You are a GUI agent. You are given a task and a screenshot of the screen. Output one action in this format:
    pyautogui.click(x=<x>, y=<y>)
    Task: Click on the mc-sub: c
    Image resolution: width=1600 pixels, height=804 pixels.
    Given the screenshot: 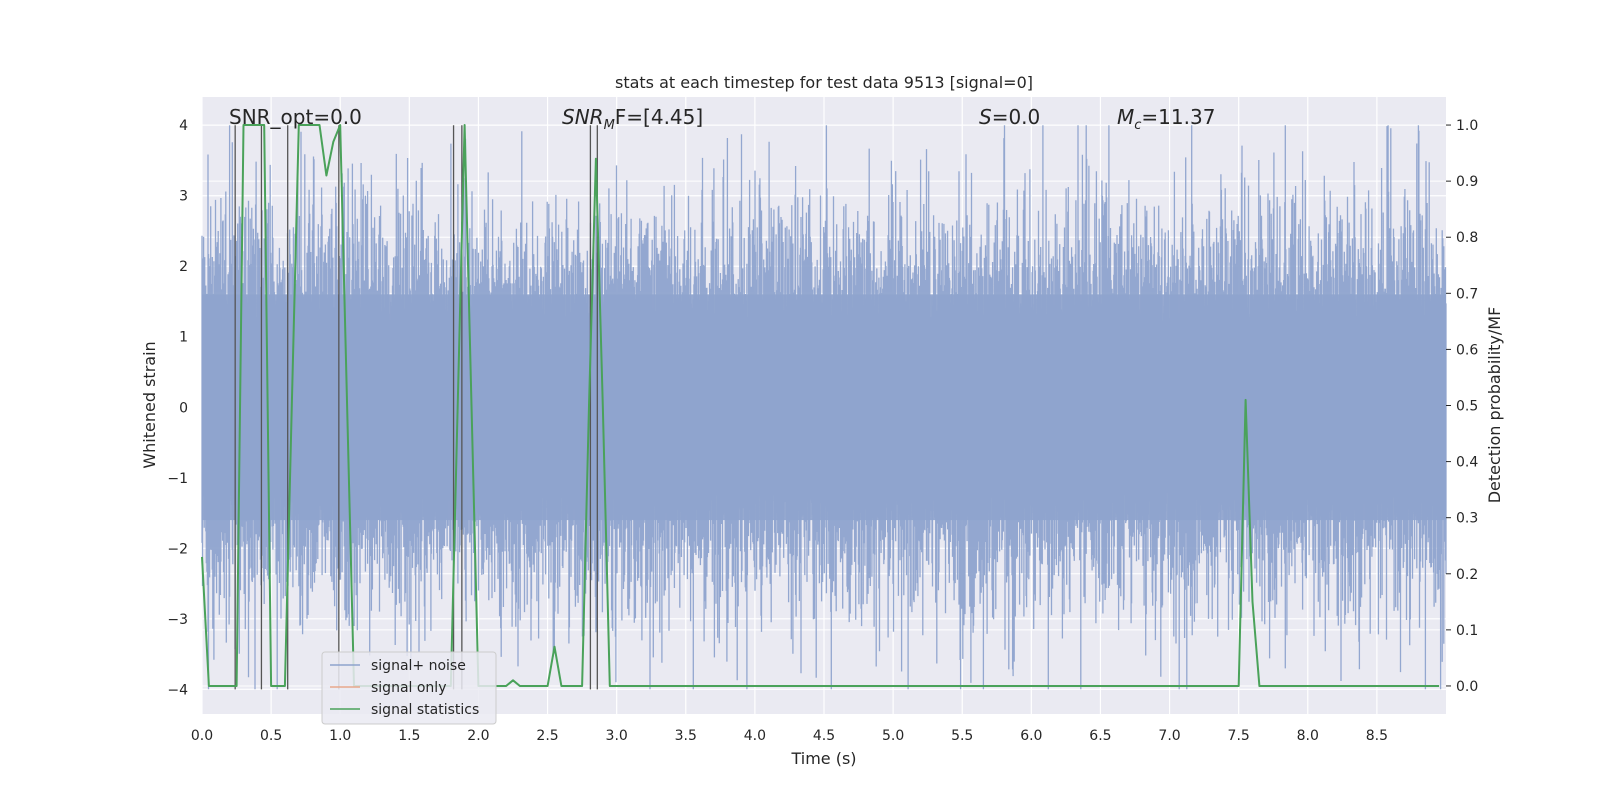 What is the action you would take?
    pyautogui.click(x=1137, y=125)
    